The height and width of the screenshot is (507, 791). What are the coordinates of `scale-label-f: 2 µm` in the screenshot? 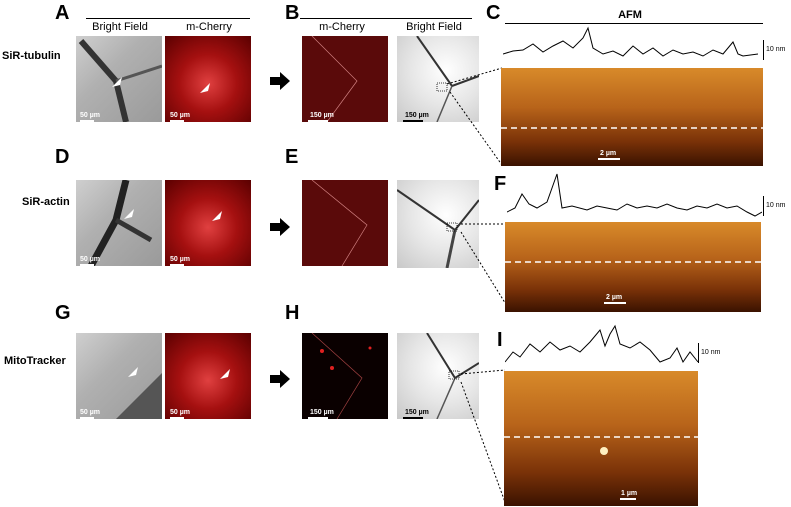 It's located at (614, 297).